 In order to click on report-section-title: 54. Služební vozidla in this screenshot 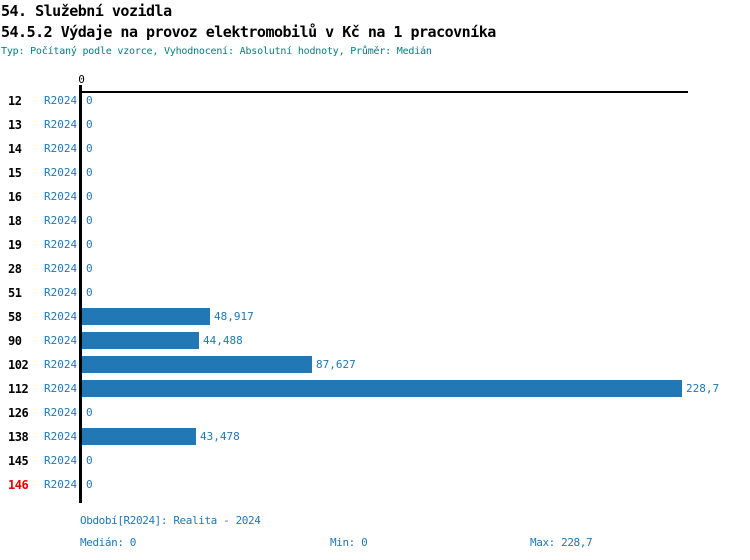, I will do `click(86, 11)`.